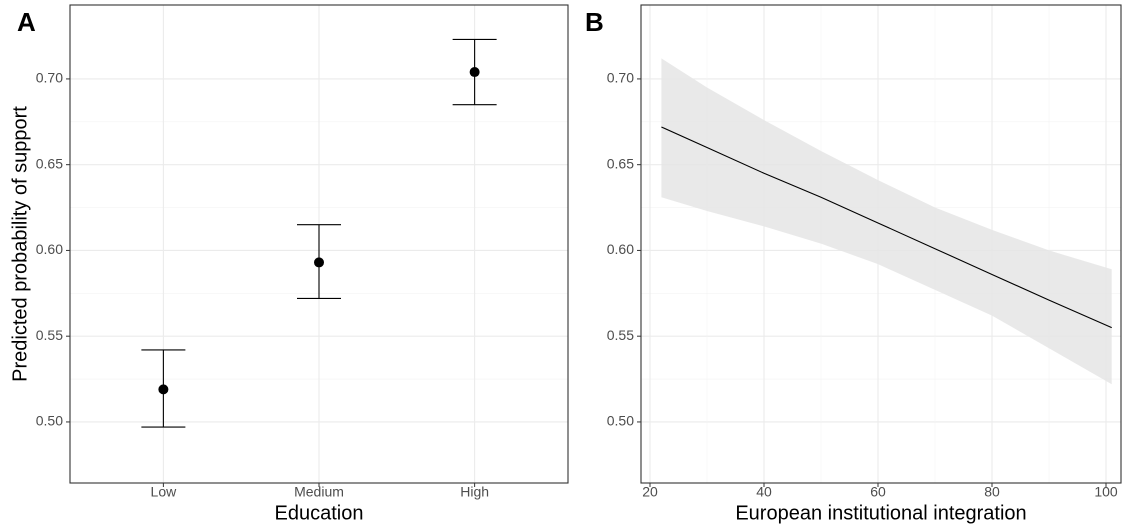 This screenshot has height=527, width=1133. I want to click on x-tick-label: 20, so click(650, 492).